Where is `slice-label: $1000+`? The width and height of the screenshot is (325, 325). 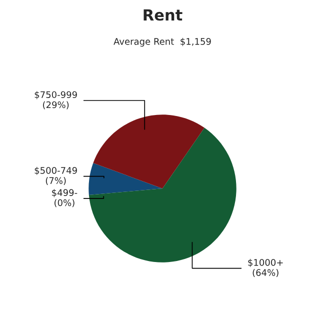
slice-label: $1000+ is located at coordinates (265, 263).